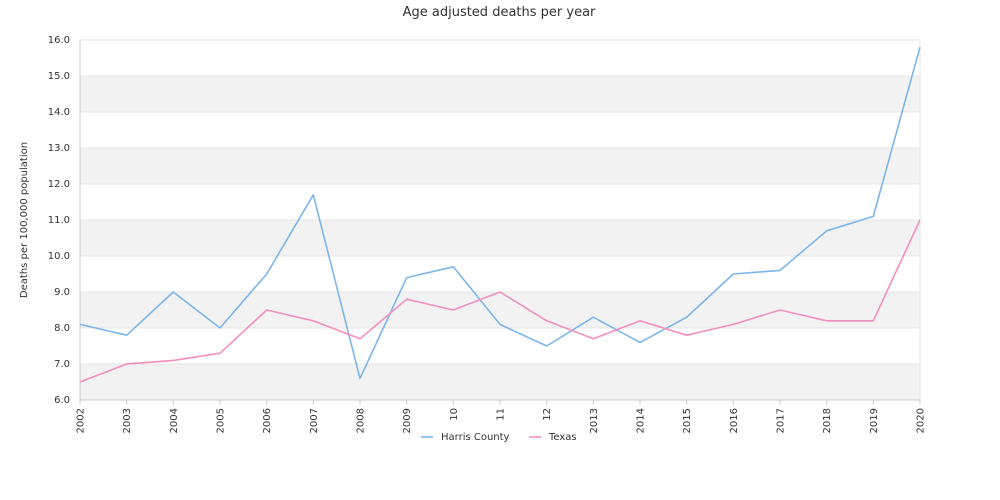 This screenshot has height=500, width=1000. What do you see at coordinates (62, 292) in the screenshot?
I see `y-tick-label: 9.0` at bounding box center [62, 292].